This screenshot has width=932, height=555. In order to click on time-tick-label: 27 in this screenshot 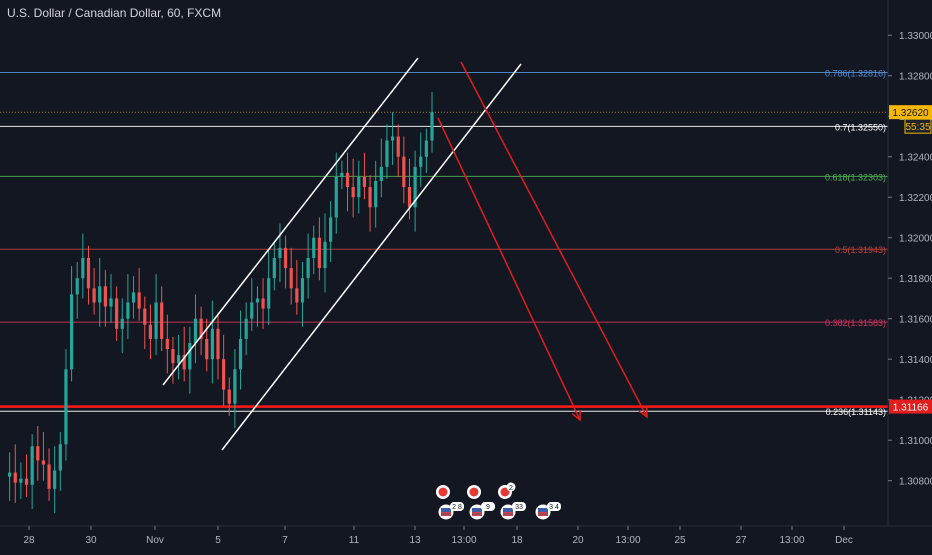, I will do `click(741, 540)`.